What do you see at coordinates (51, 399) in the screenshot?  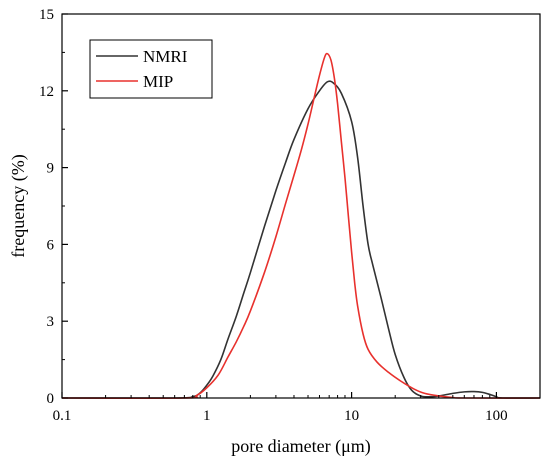 I see `y-tick-label: 0` at bounding box center [51, 399].